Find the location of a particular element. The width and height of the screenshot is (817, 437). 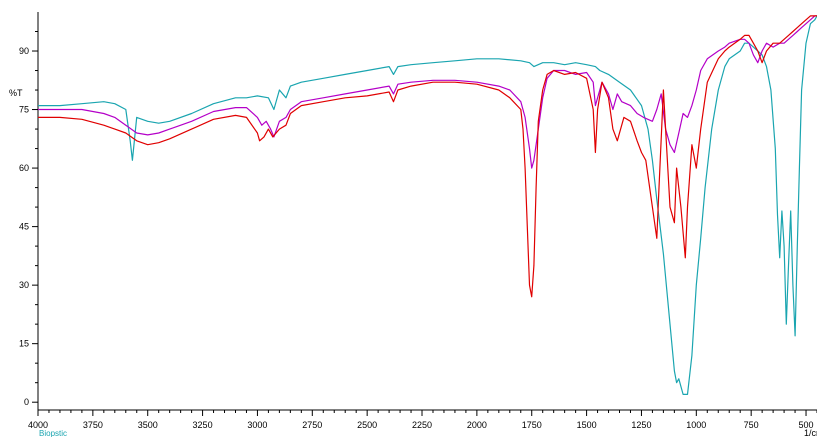

x-tick-label: 3500 is located at coordinates (148, 425).